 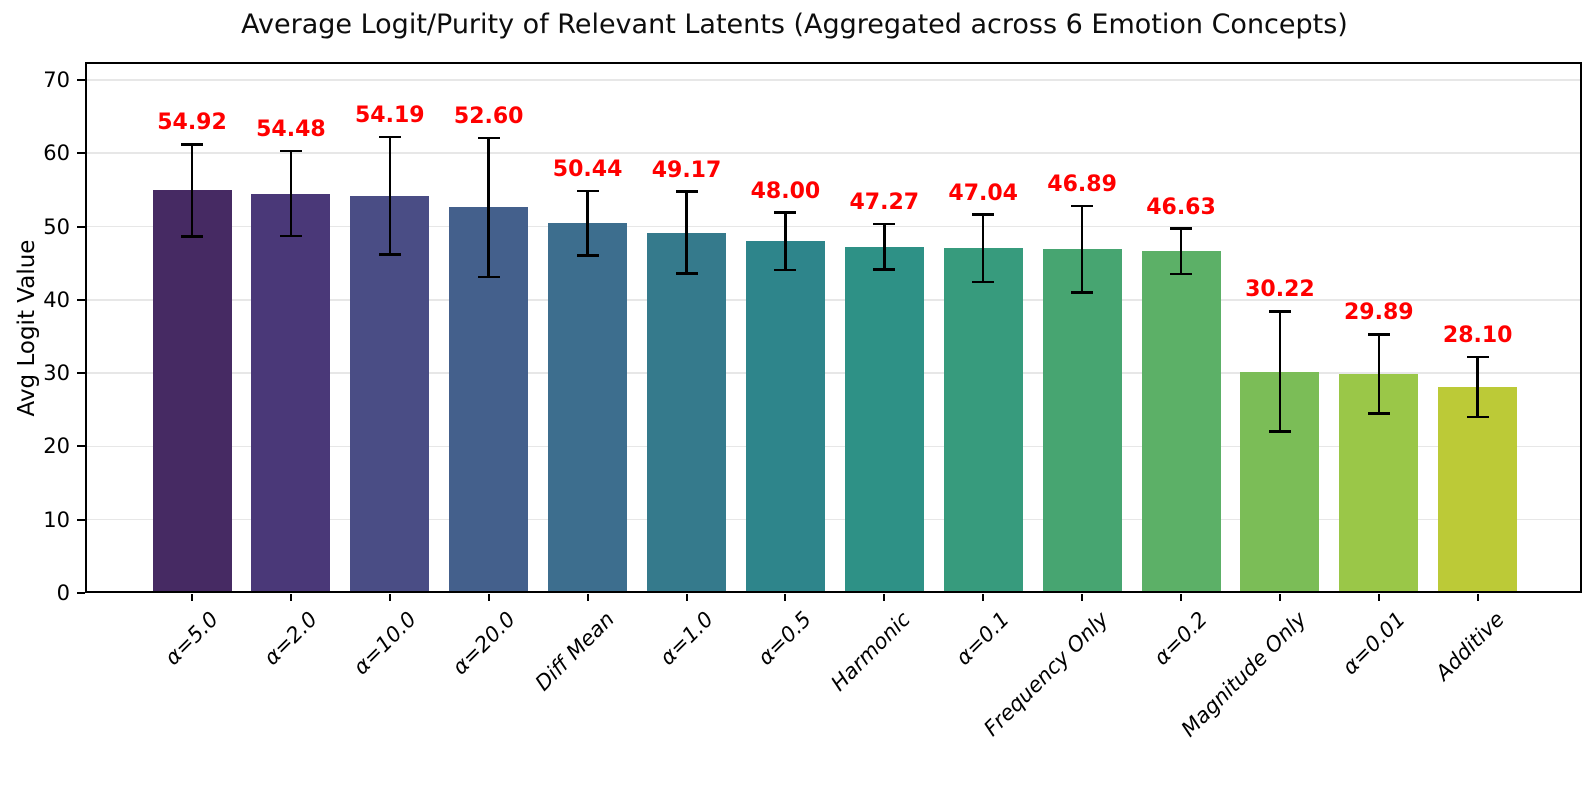 What do you see at coordinates (983, 193) in the screenshot?
I see `value-label: 47.04` at bounding box center [983, 193].